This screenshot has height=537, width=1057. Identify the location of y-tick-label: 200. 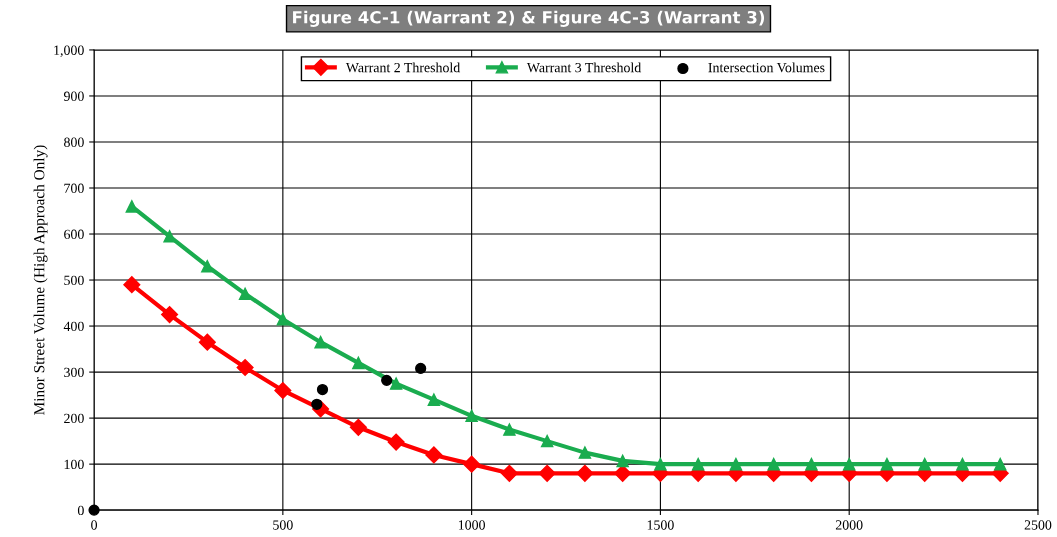
(74, 418).